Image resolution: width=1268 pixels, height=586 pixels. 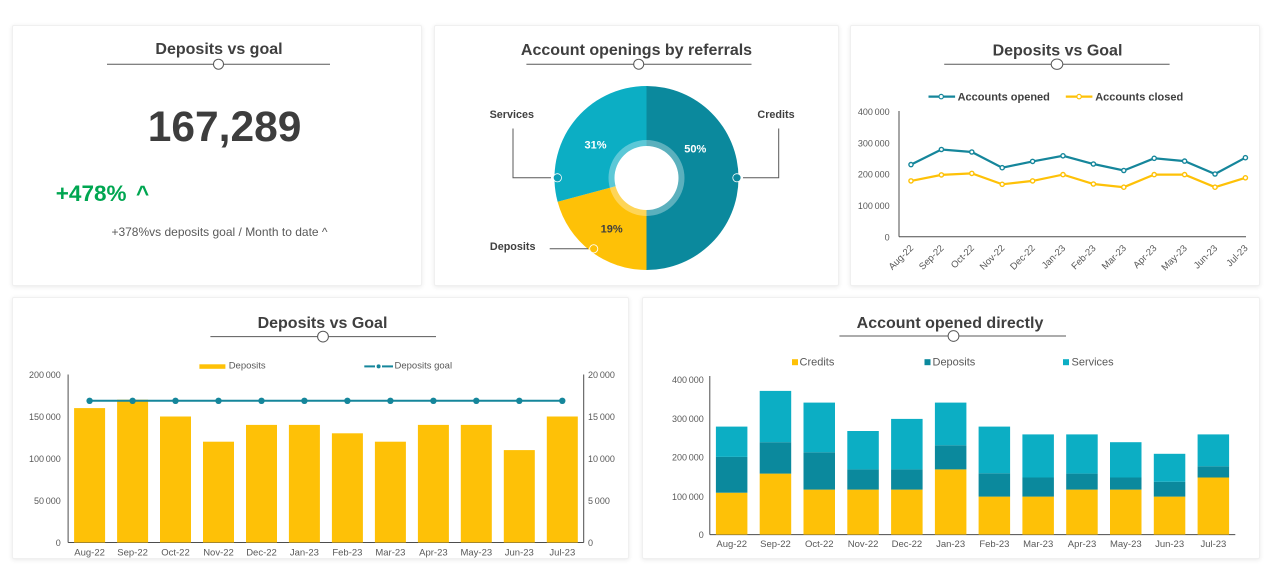 What do you see at coordinates (219, 232) in the screenshot?
I see `svg-text:+378%vs deposits goal / Month: +378%vs deposits goal / Month to date ^` at bounding box center [219, 232].